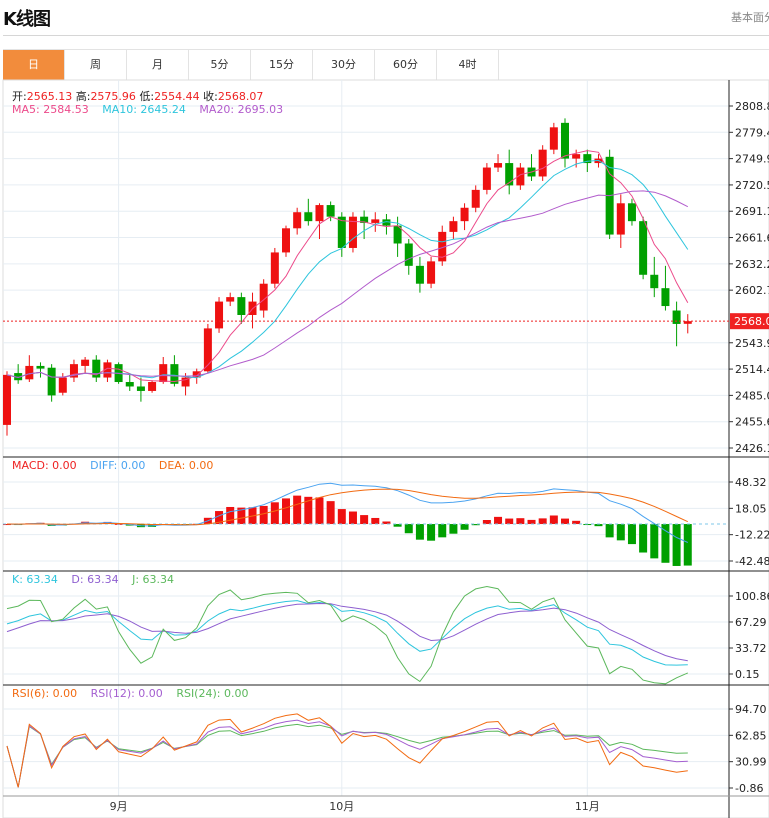 Image resolution: width=769 pixels, height=818 pixels. Describe the element at coordinates (752, 132) in the screenshot. I see `price-tick-label: 2779.42` at that location.